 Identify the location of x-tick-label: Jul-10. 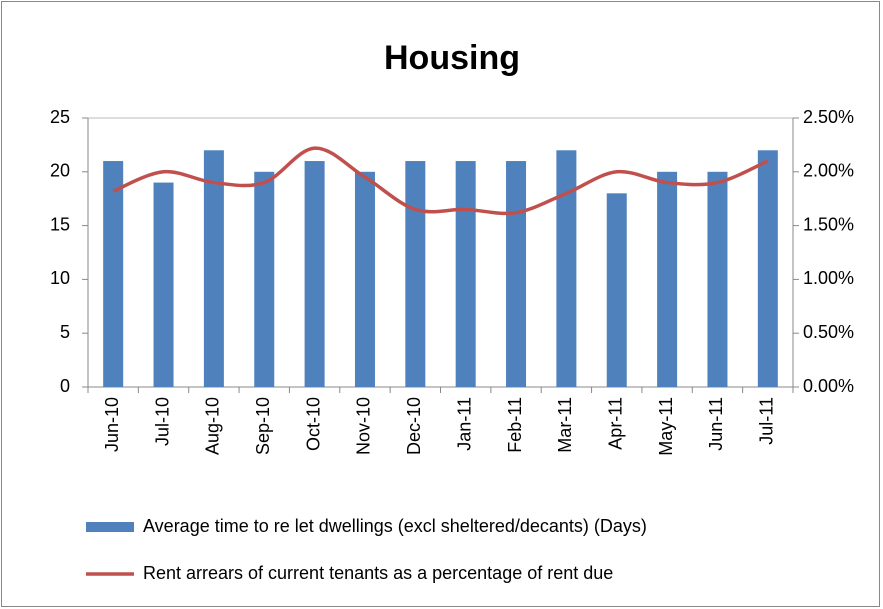
(162, 421).